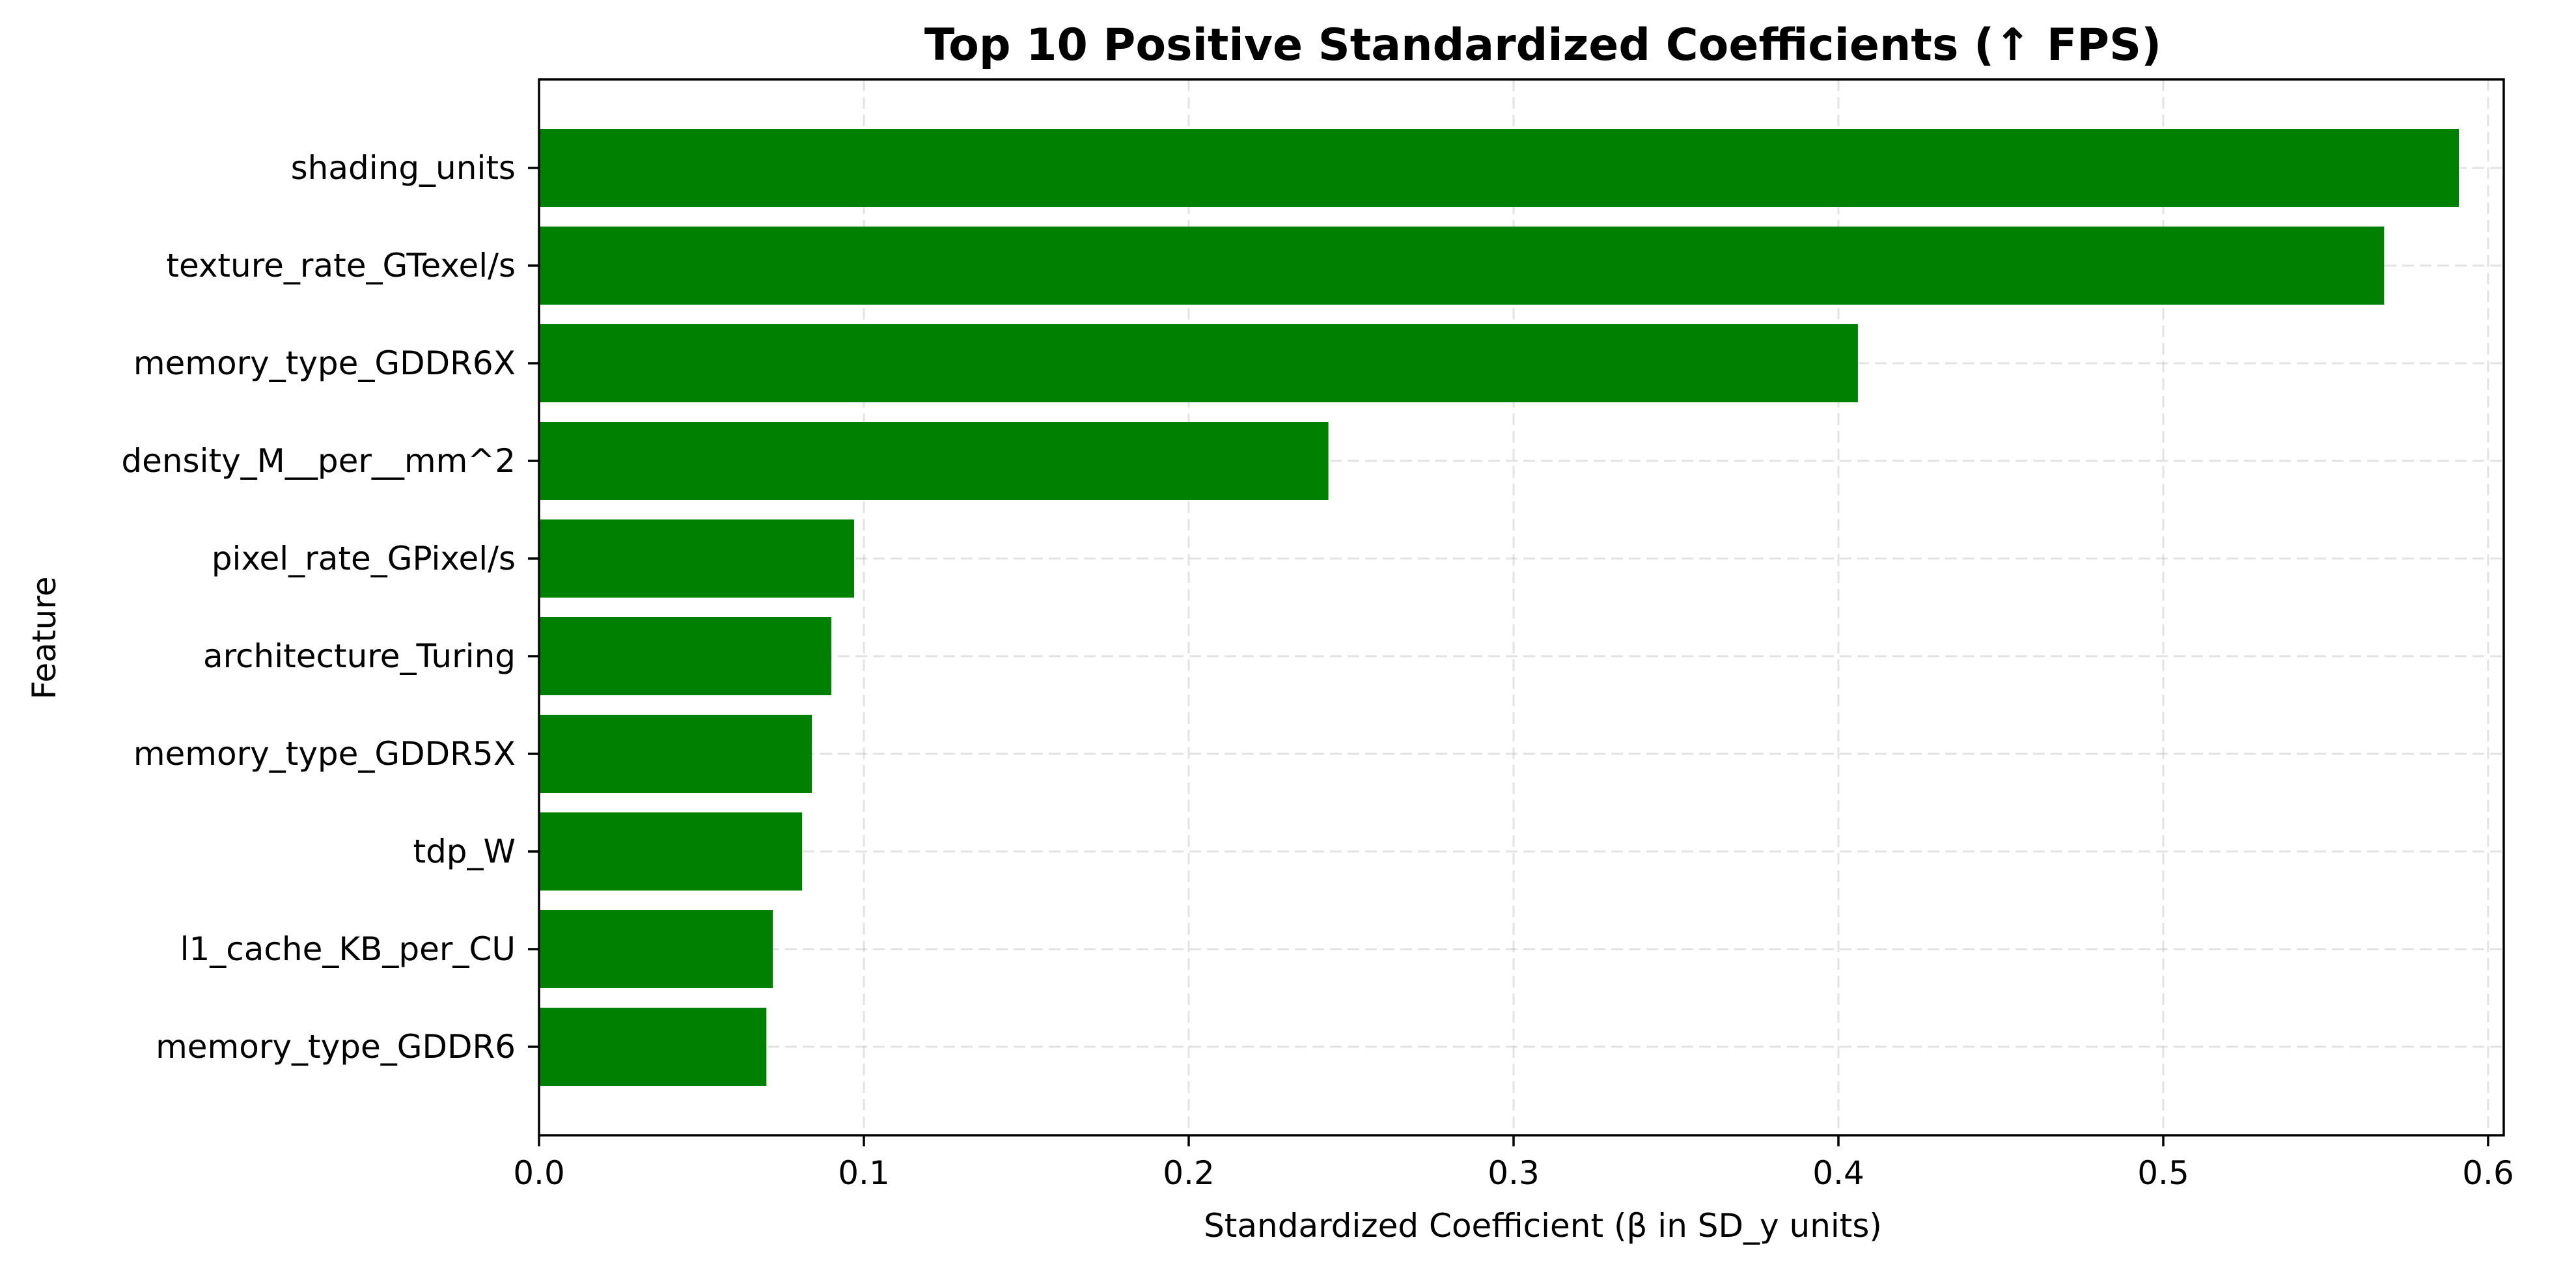 Image resolution: width=2576 pixels, height=1272 pixels. What do you see at coordinates (539, 1173) in the screenshot?
I see `x-tick-label: 0.0` at bounding box center [539, 1173].